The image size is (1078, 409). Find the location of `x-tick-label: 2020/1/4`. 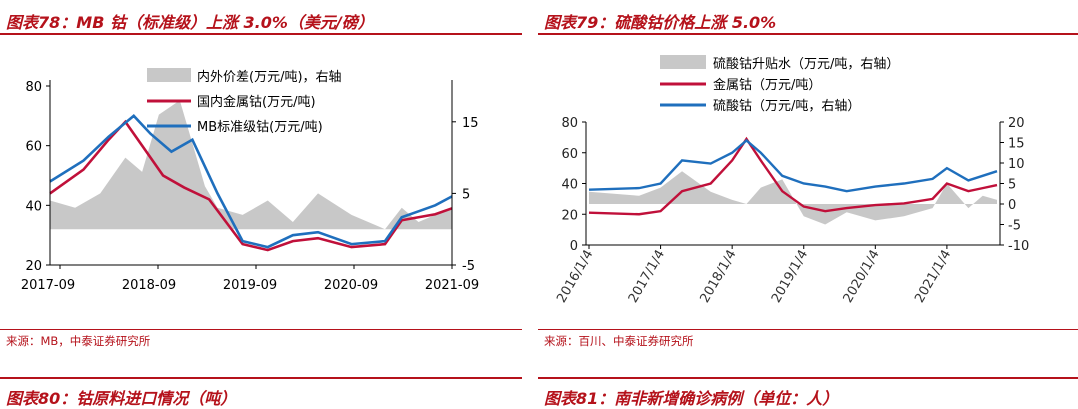

x-tick-label: 2020/1/4 is located at coordinates (862, 277).